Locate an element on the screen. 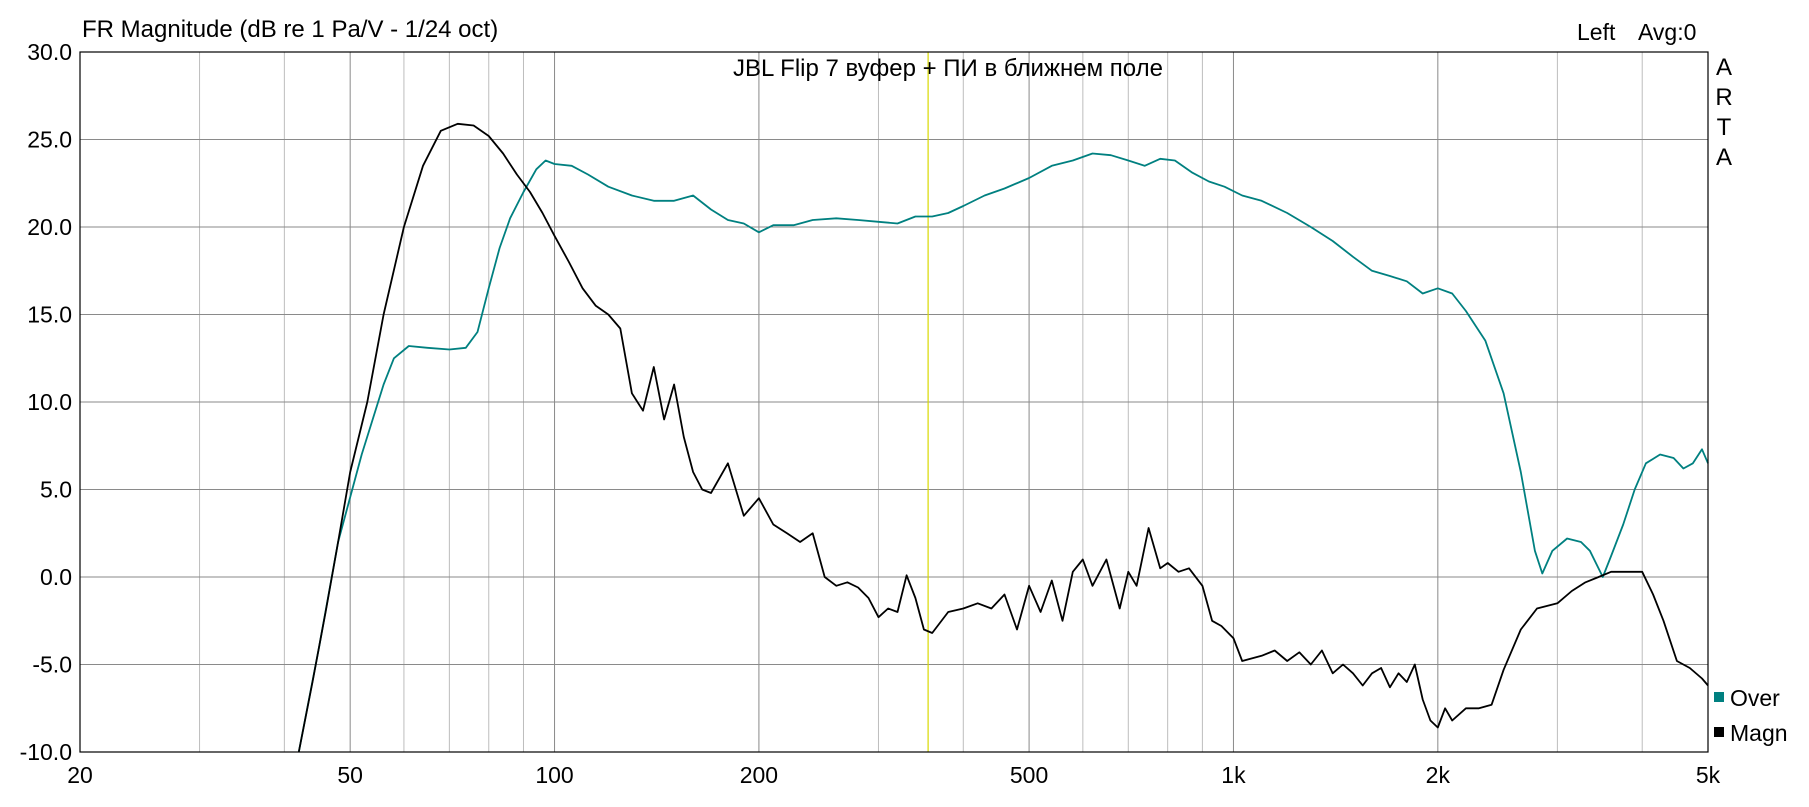 The width and height of the screenshot is (1809, 807). y-tick-label-4: 10.0 is located at coordinates (49, 402).